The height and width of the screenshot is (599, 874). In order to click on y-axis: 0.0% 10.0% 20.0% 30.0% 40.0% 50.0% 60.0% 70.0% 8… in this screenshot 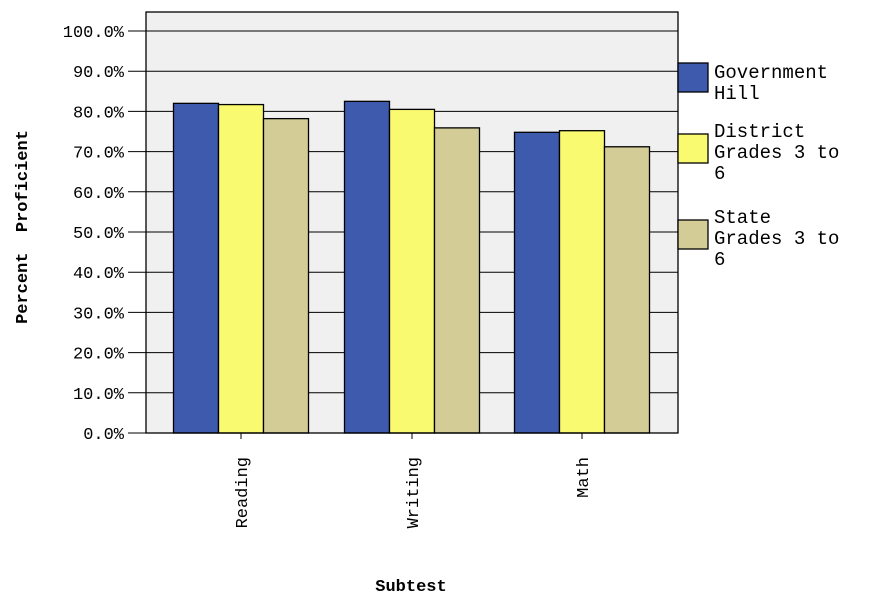, I will do `click(104, 234)`.